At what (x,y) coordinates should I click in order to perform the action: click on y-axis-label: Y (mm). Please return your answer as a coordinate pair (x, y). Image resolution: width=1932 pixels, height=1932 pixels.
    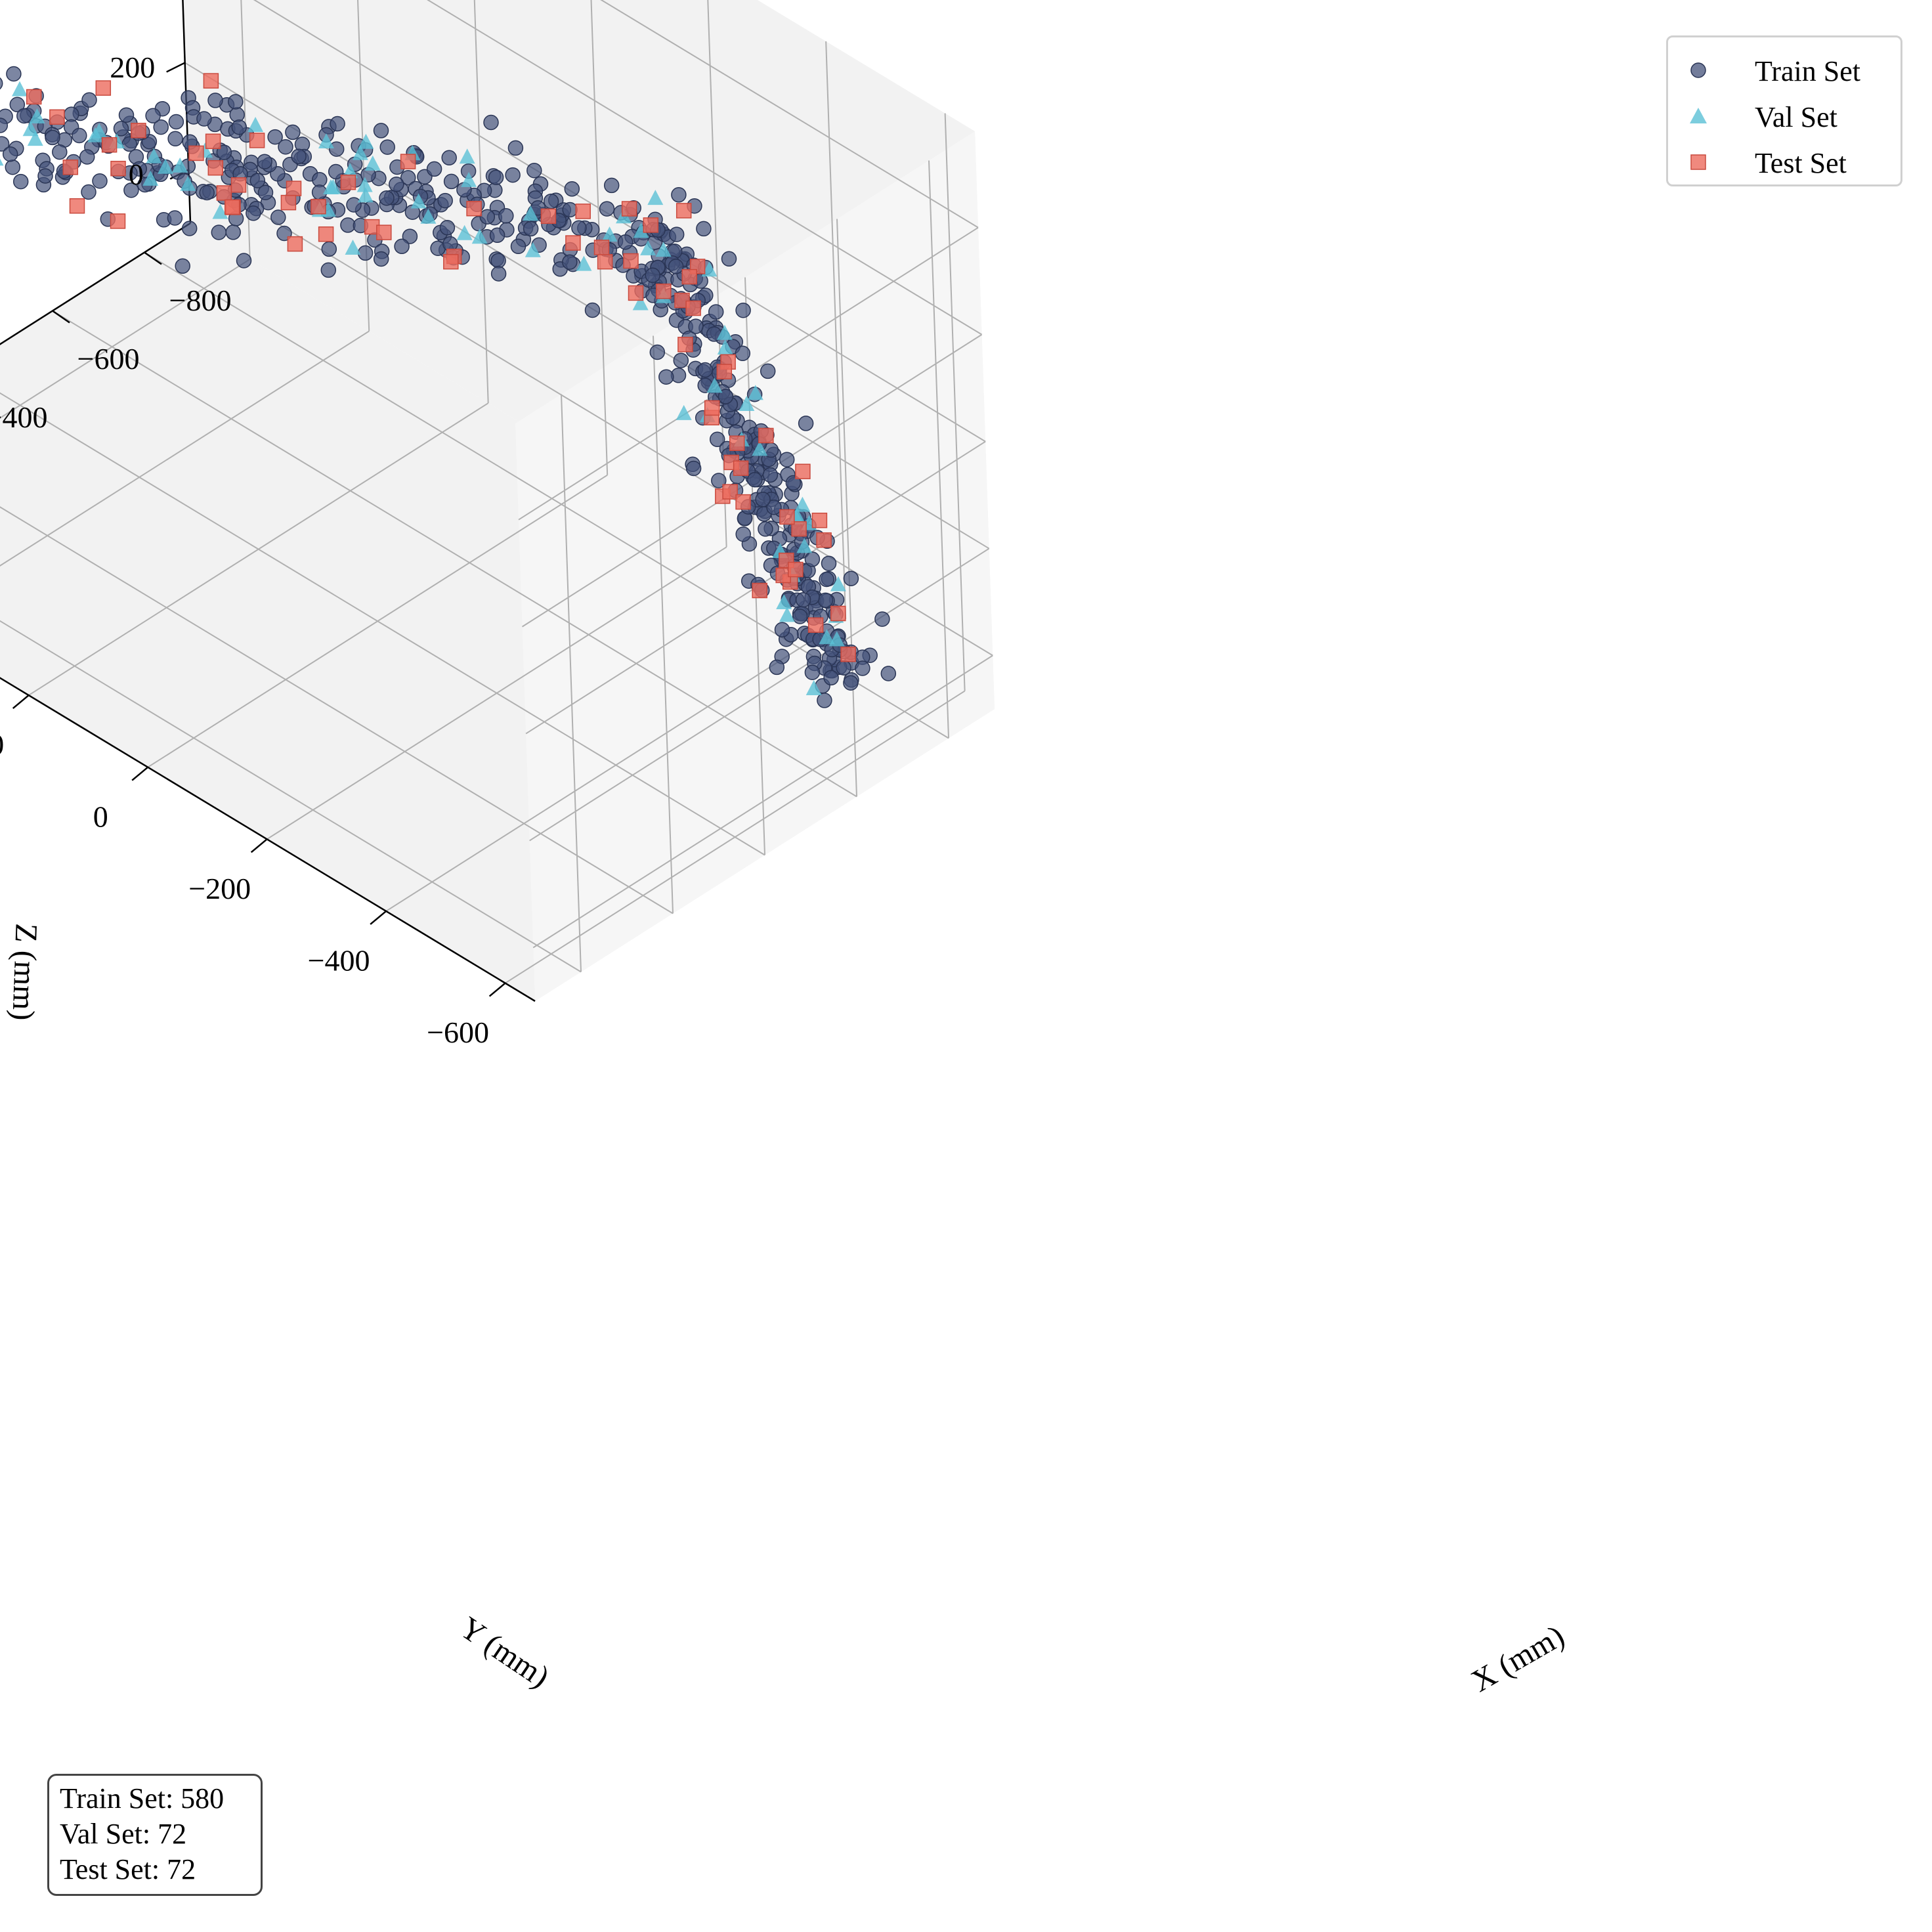
    Looking at the image, I should click on (504, 1652).